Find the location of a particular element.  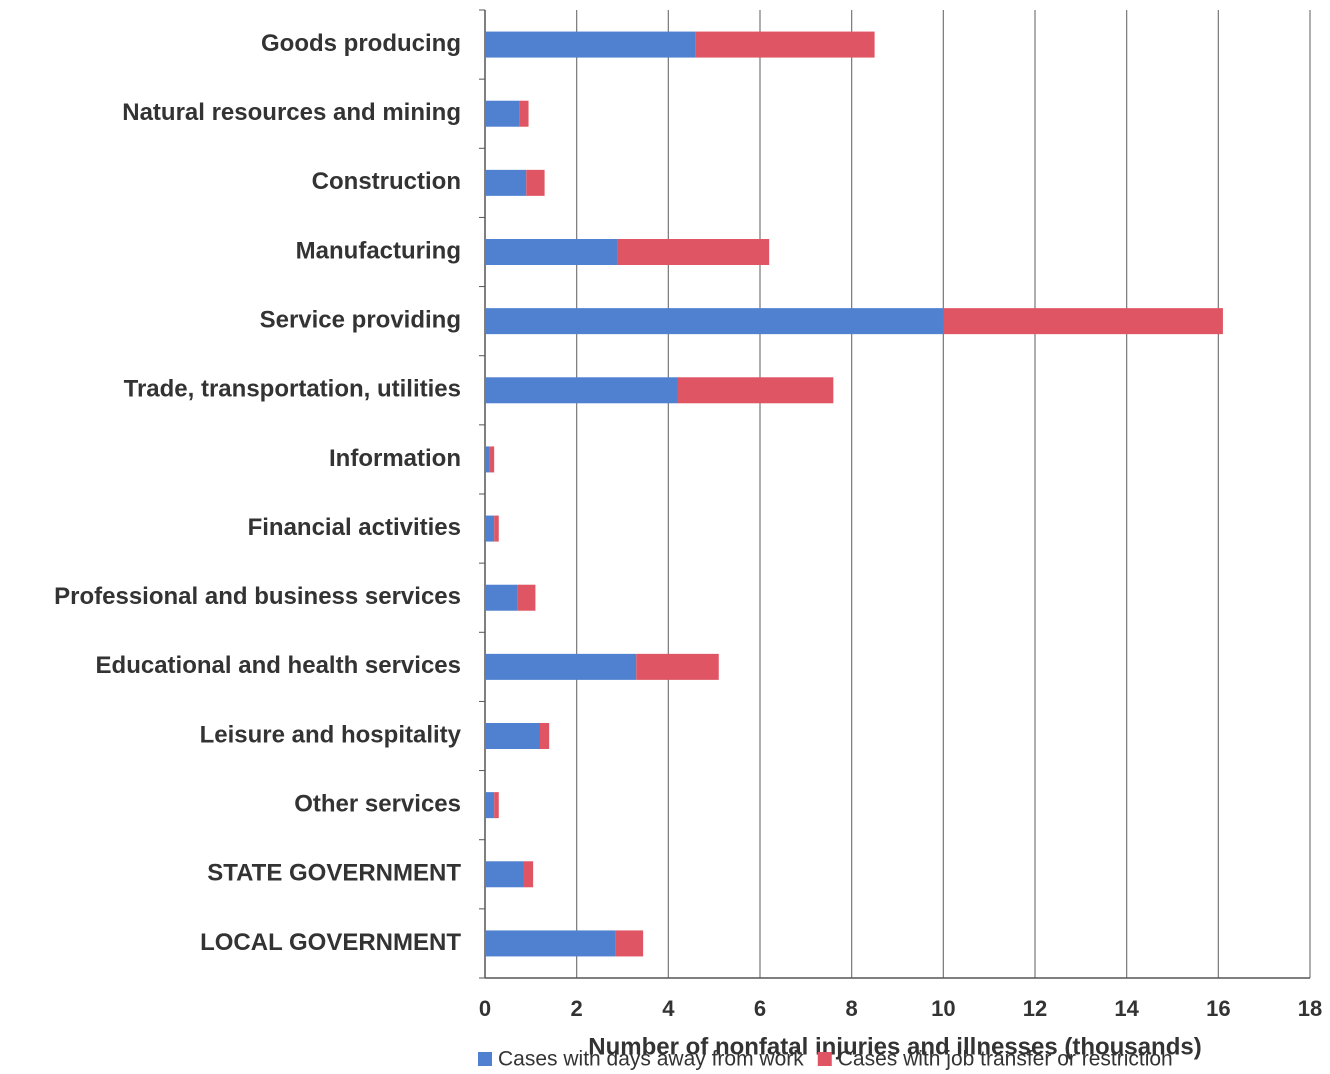

y-tick-label: Goods producing is located at coordinates (361, 43).